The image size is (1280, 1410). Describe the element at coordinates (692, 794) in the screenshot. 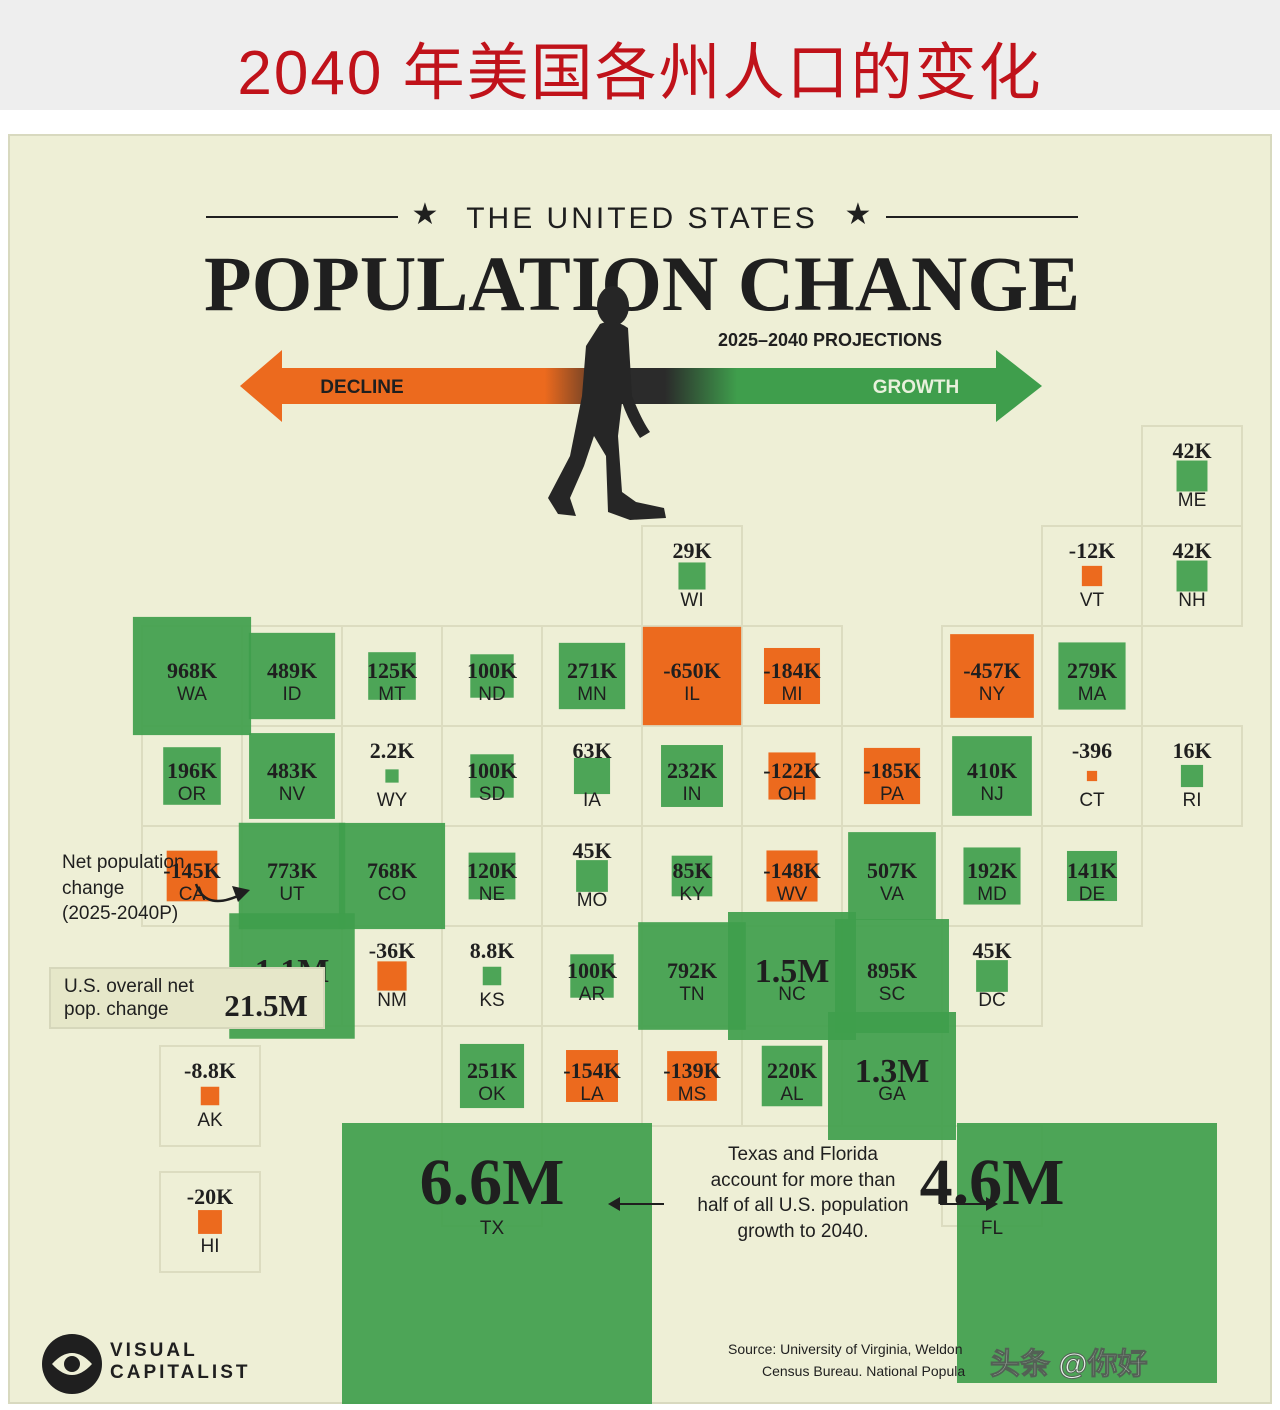

I see `state-code-in: IN` at that location.